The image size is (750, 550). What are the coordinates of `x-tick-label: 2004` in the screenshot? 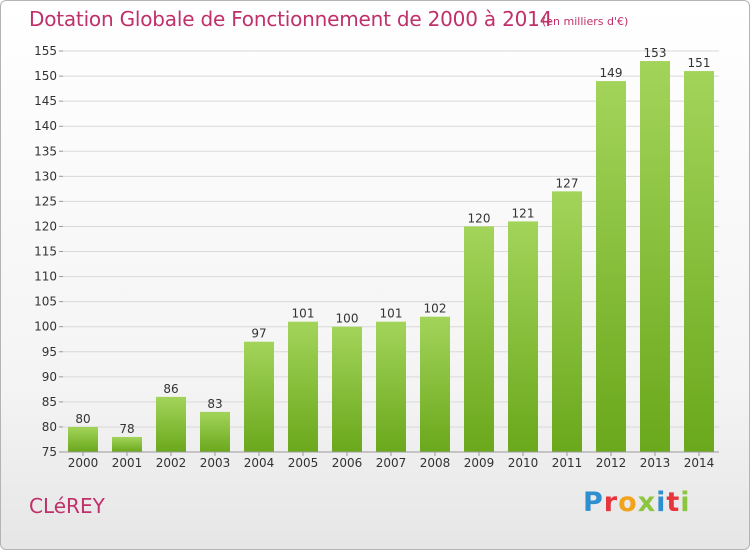 It's located at (259, 463).